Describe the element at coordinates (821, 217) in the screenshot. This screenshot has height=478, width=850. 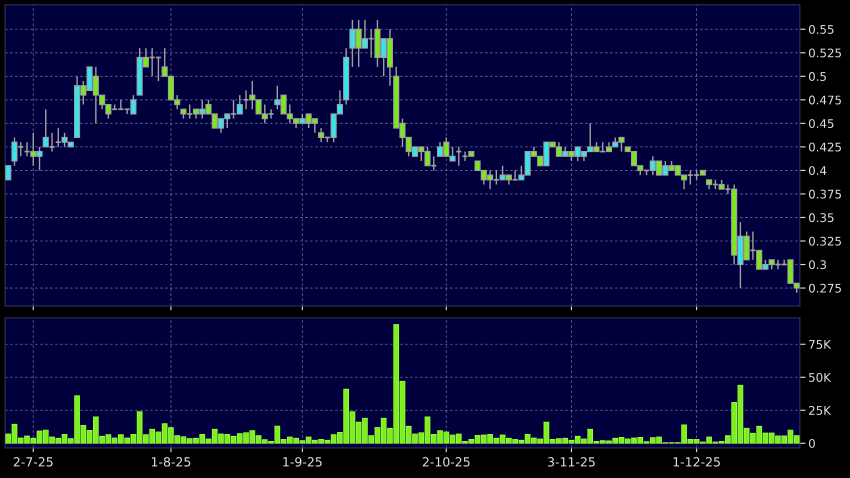
I see `y-tick-label: 0.35` at that location.